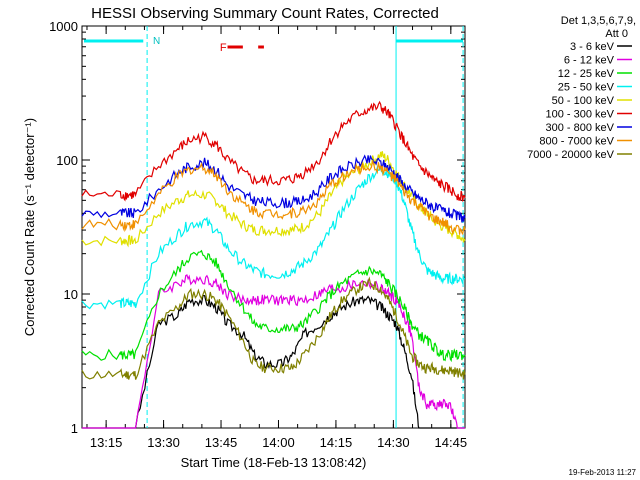  What do you see at coordinates (583, 101) in the screenshot?
I see `legend-label: 50 - 100 keV` at bounding box center [583, 101].